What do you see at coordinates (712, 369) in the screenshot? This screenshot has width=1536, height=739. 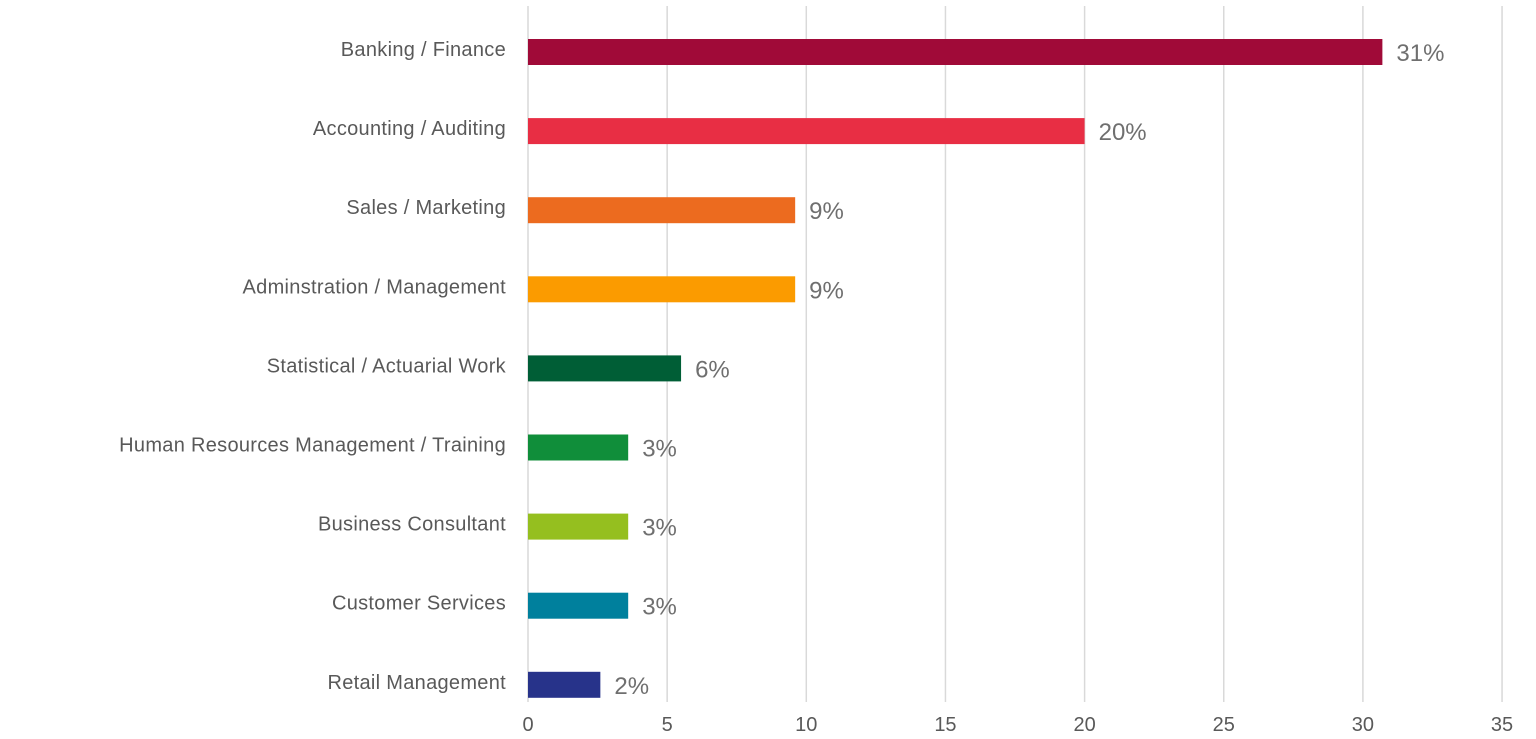 I see `data-label: 6%` at bounding box center [712, 369].